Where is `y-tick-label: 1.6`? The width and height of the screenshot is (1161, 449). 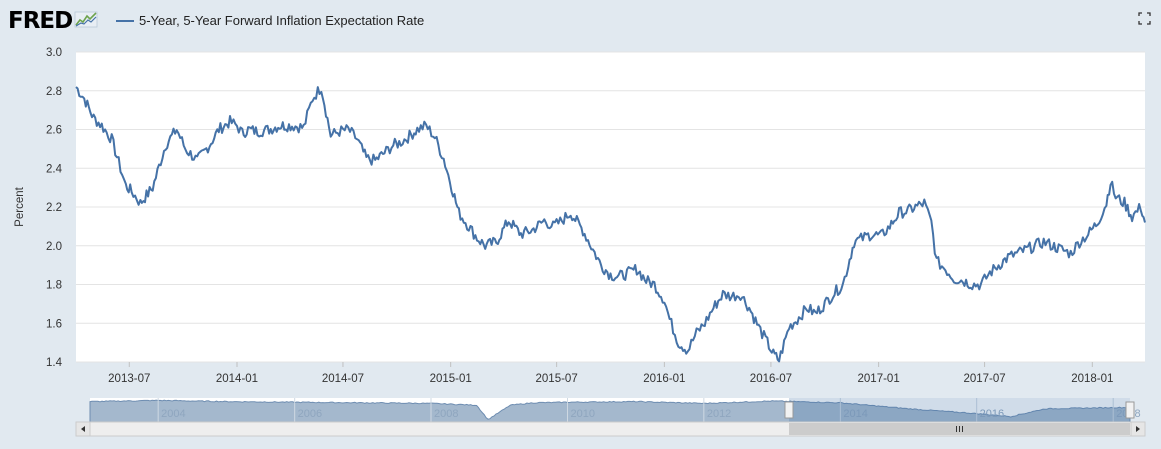 y-tick-label: 1.6 is located at coordinates (54, 324).